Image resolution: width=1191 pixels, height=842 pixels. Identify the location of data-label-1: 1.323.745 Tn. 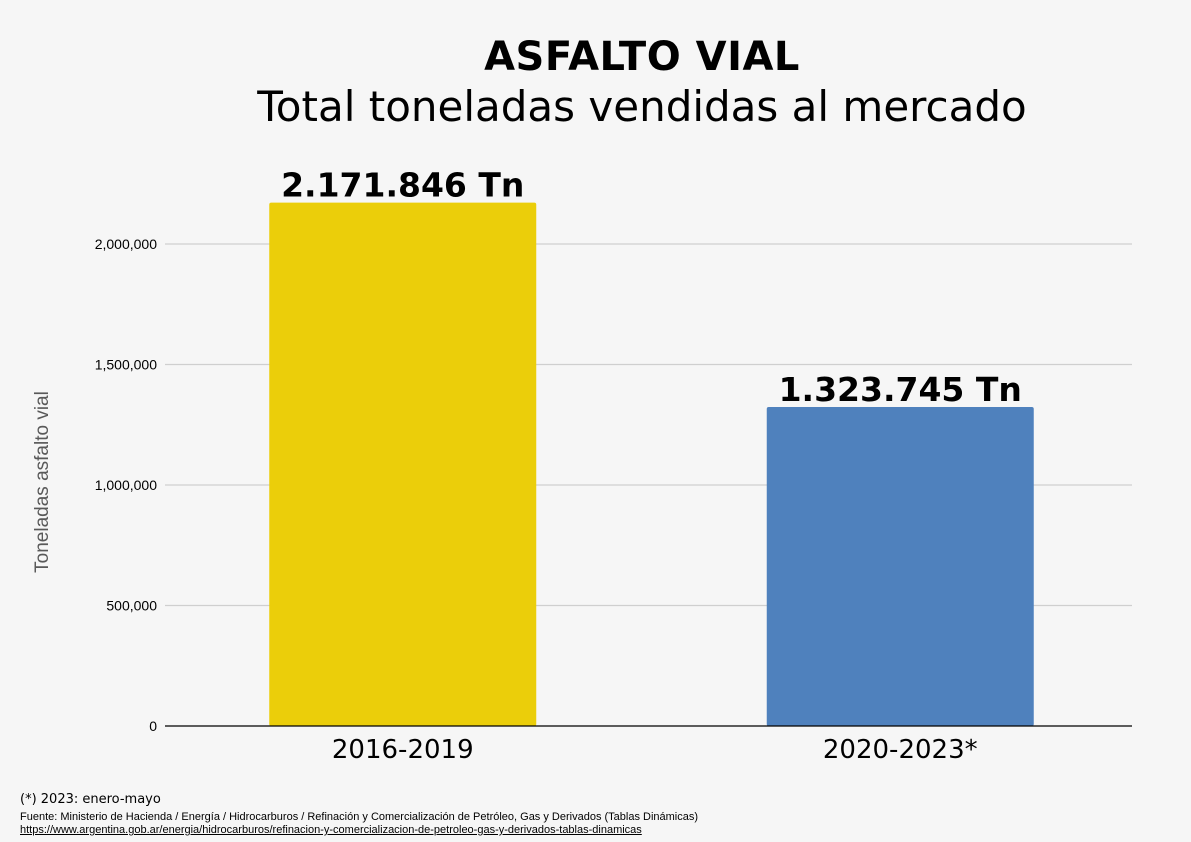
(900, 389).